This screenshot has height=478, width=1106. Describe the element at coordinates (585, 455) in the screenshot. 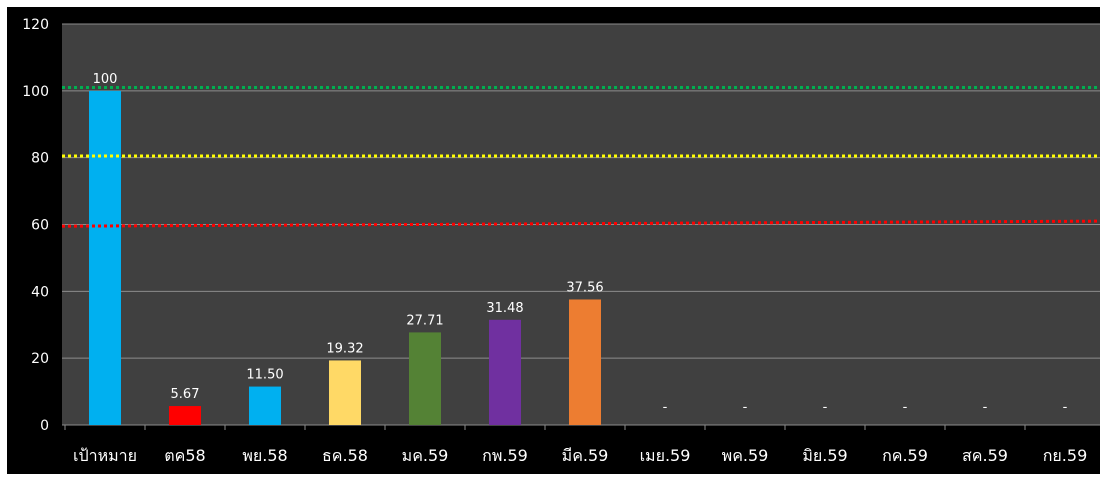

I see `x-tick-label: มีค.59` at that location.